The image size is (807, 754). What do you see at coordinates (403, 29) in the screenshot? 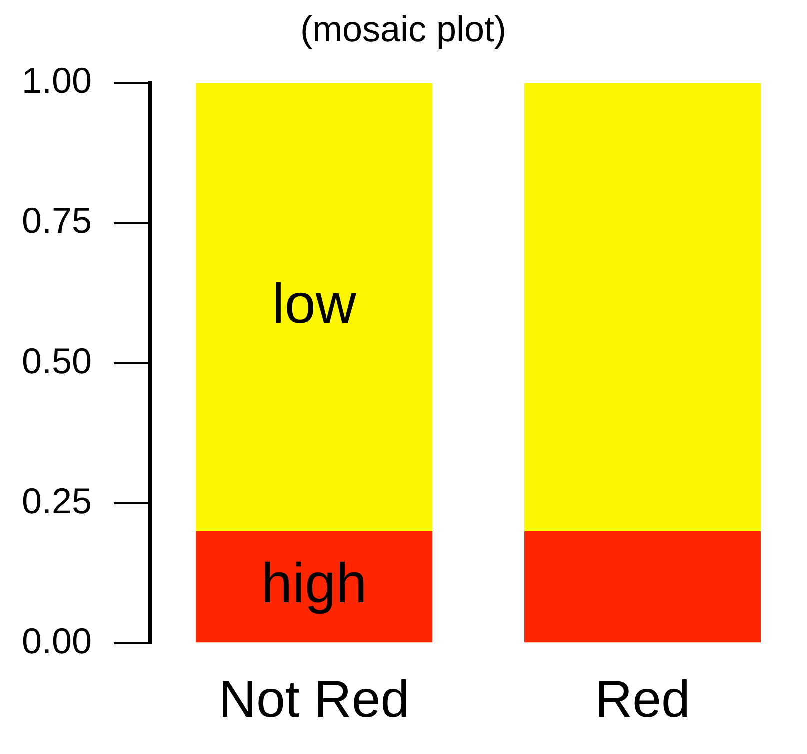
I see `chart-title: (mosaic plot)` at bounding box center [403, 29].